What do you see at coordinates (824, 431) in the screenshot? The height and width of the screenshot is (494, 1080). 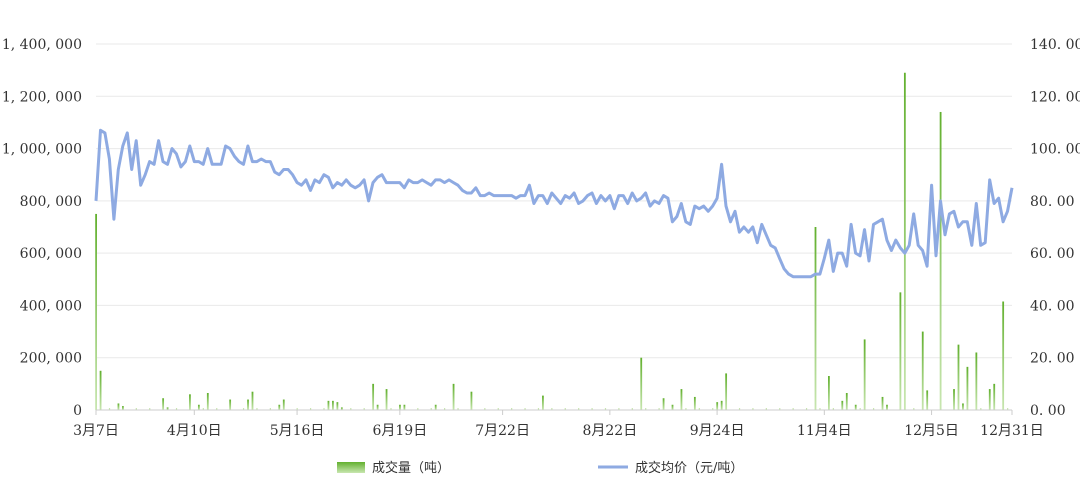 I see `x-tick-label: 11月4日` at bounding box center [824, 431].